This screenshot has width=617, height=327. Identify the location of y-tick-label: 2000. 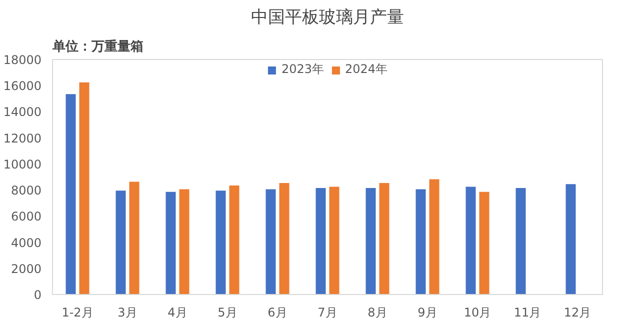
(26, 269).